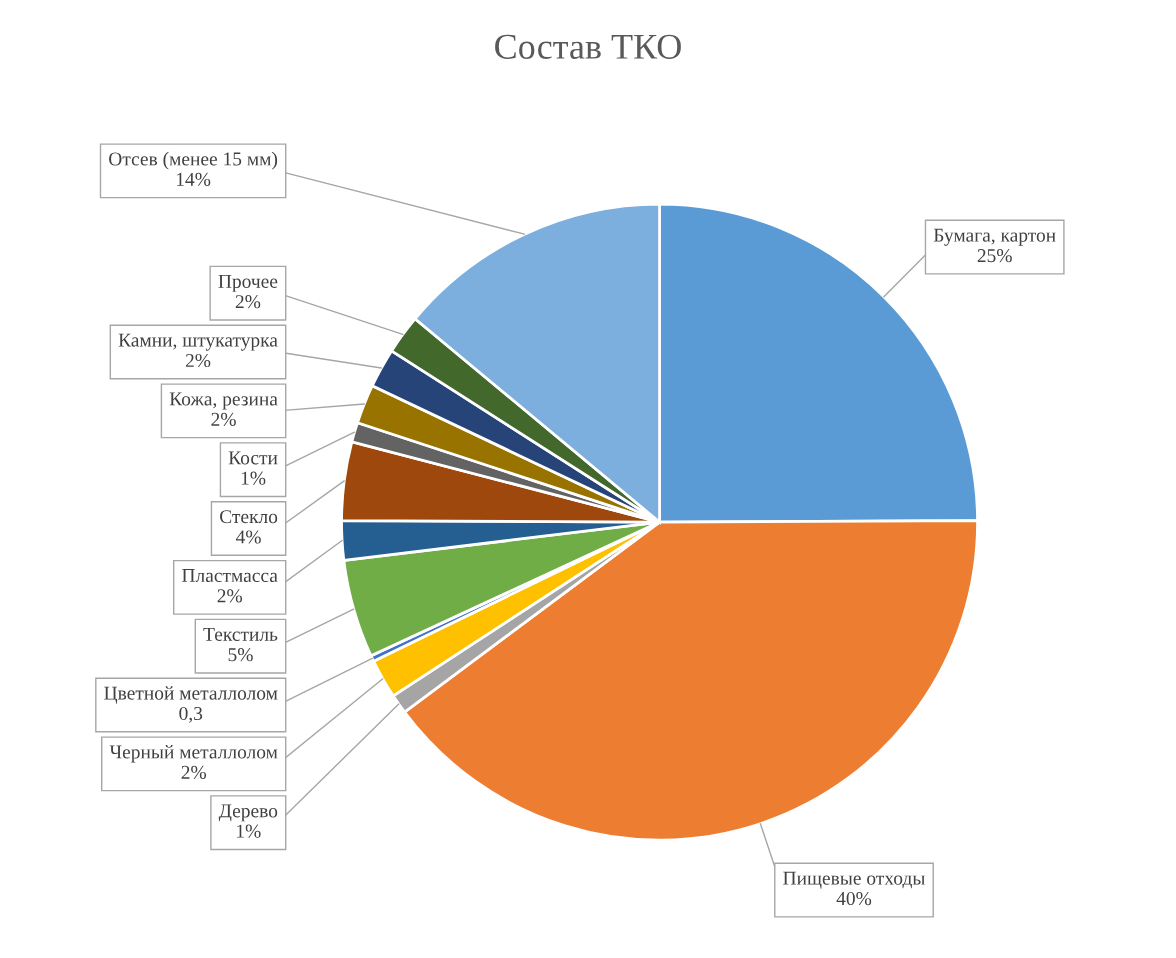  What do you see at coordinates (240, 655) in the screenshot?
I see `data-label: 5%` at bounding box center [240, 655].